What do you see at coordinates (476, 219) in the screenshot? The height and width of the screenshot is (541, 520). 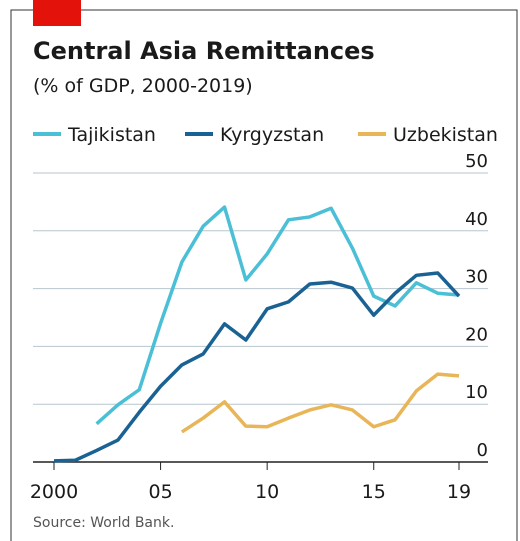 I see `y-tick-label: 40` at bounding box center [476, 219].